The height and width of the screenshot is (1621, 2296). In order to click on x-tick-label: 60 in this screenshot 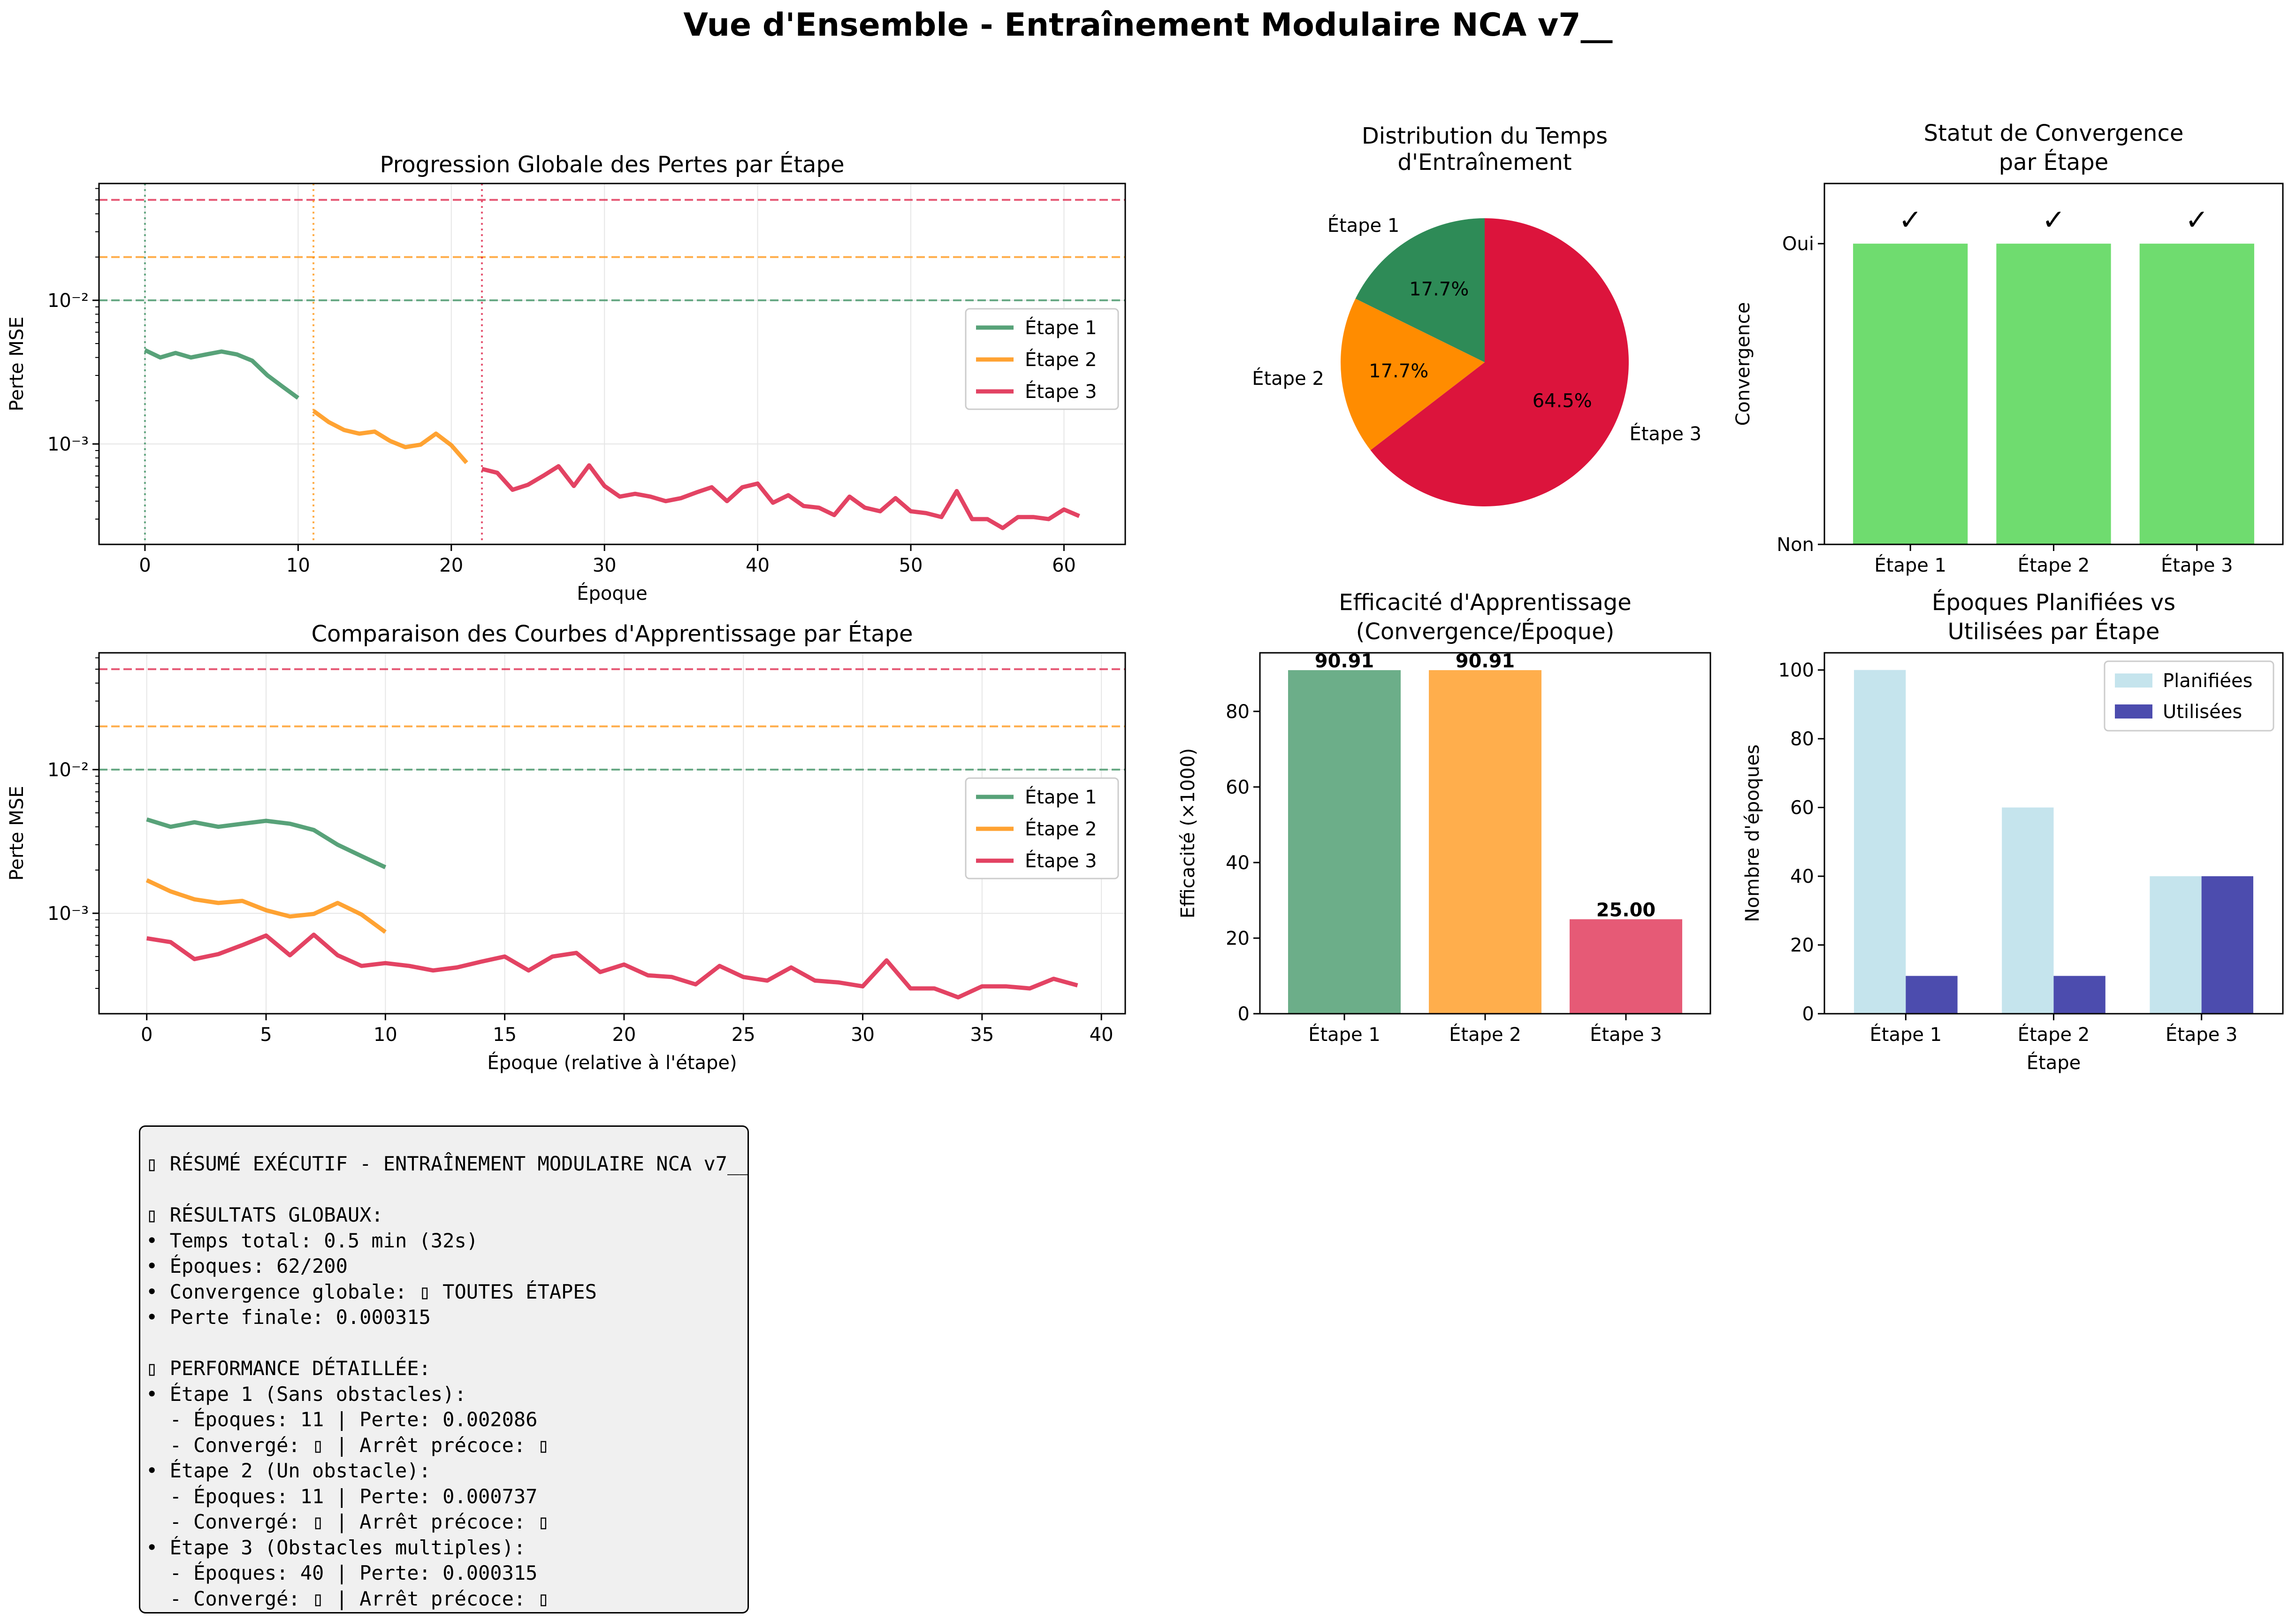, I will do `click(1064, 566)`.